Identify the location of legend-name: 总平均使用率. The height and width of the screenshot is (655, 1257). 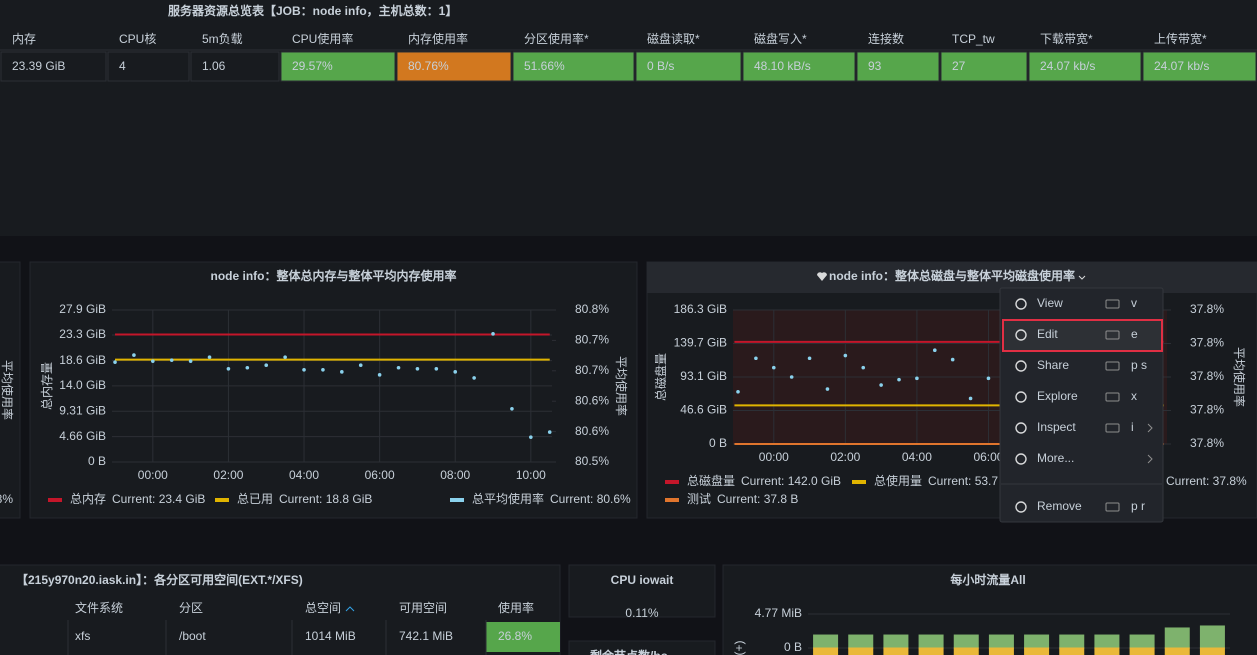
(508, 498).